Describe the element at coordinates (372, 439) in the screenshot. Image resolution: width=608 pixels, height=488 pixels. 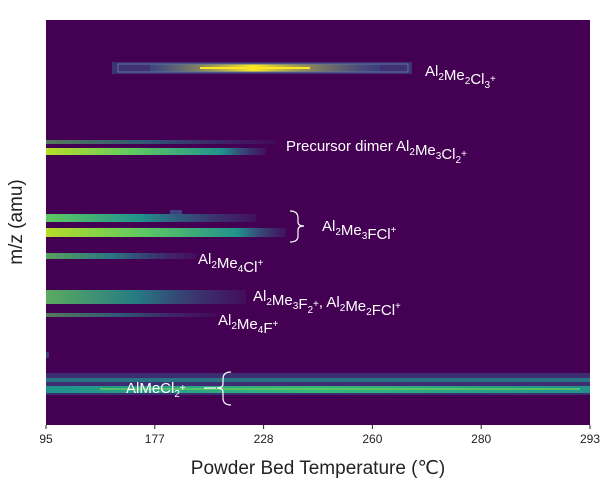
I see `x-tick-label: 260` at that location.